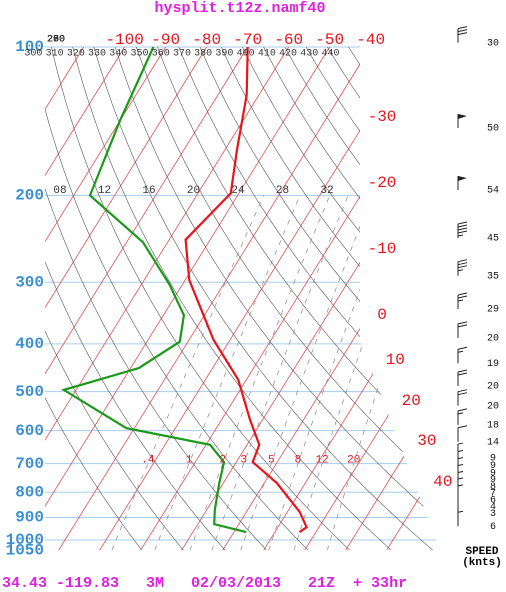 This screenshot has height=592, width=506. What do you see at coordinates (493, 514) in the screenshot?
I see `wind-speed-label: 3` at bounding box center [493, 514].